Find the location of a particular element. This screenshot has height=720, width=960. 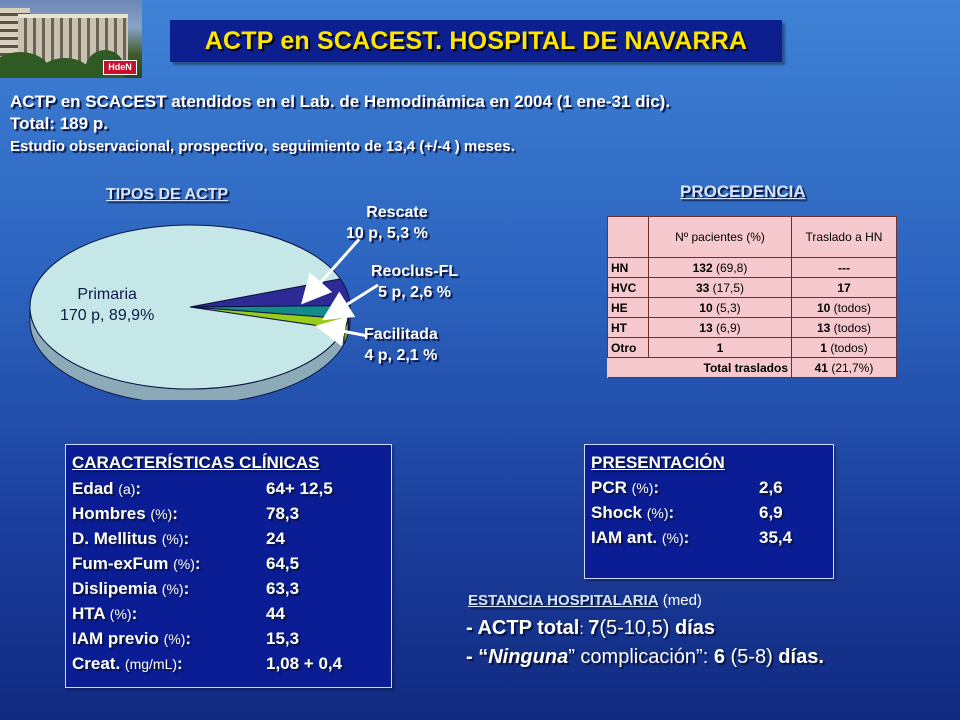

slice-count: 4 p, 2,1 % is located at coordinates (401, 355).